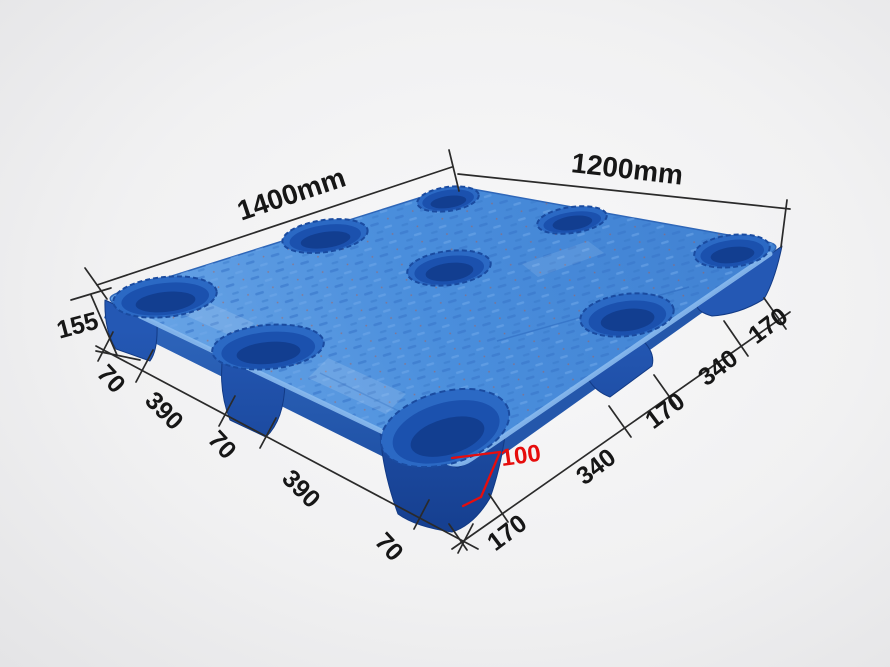 The height and width of the screenshot is (667, 890). I want to click on label-height: 155, so click(78, 326).